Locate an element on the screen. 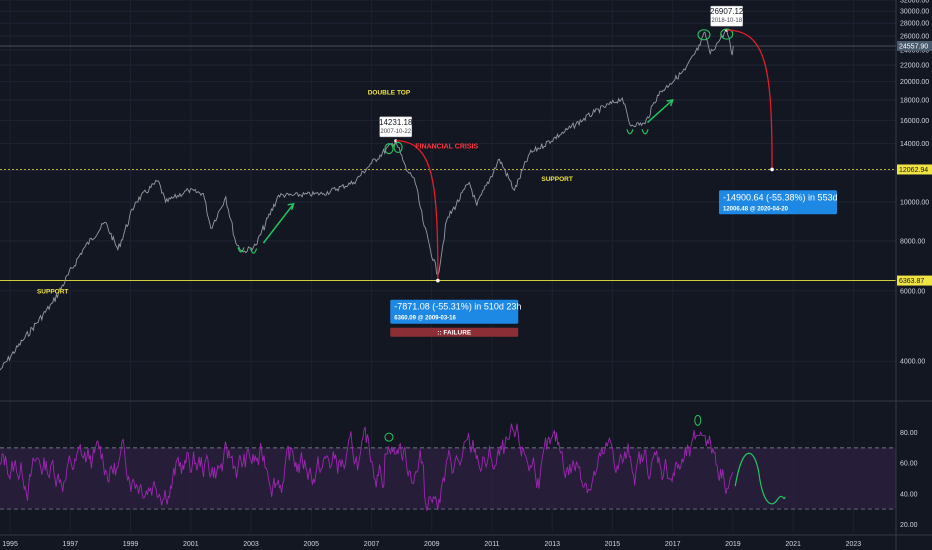  y-tick-label: 10000.00 is located at coordinates (914, 203).